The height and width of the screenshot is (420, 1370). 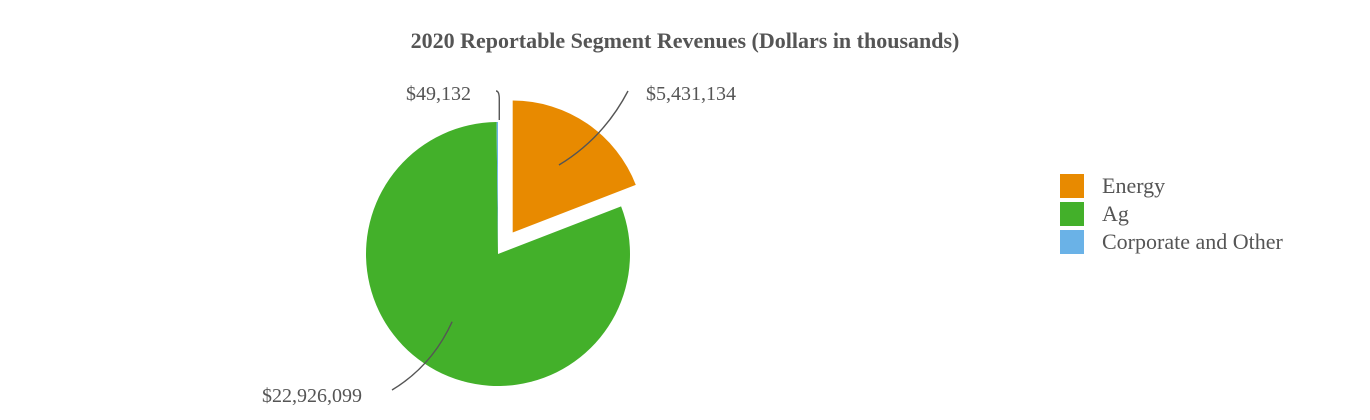 I want to click on pie-slice-energy, so click(x=574, y=166).